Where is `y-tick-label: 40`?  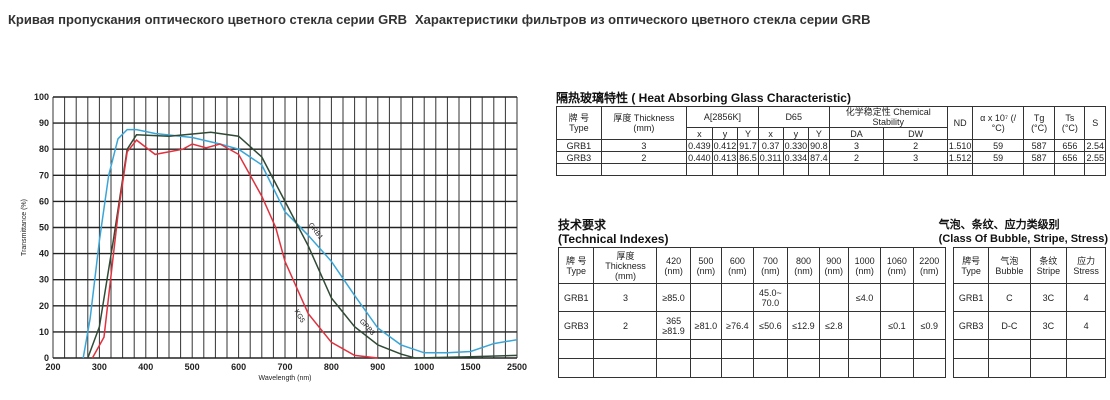 y-tick-label: 40 is located at coordinates (44, 254).